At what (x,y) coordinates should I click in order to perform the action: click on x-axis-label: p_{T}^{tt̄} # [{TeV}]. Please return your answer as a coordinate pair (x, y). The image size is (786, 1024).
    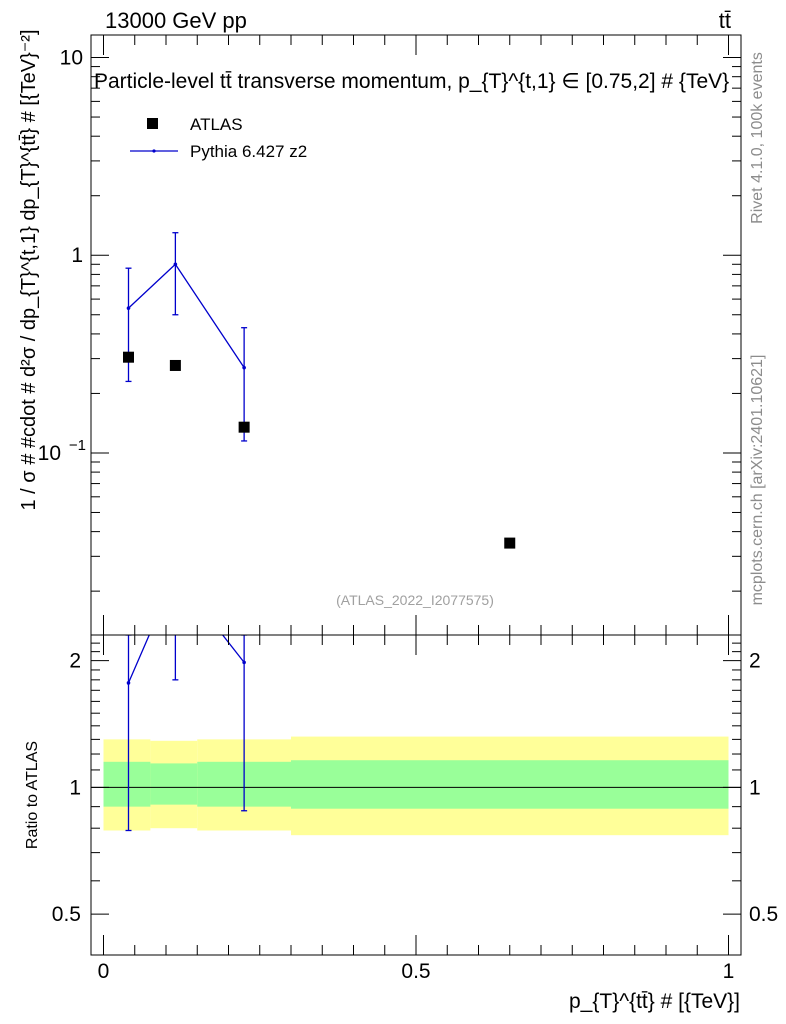
    Looking at the image, I should click on (654, 1001).